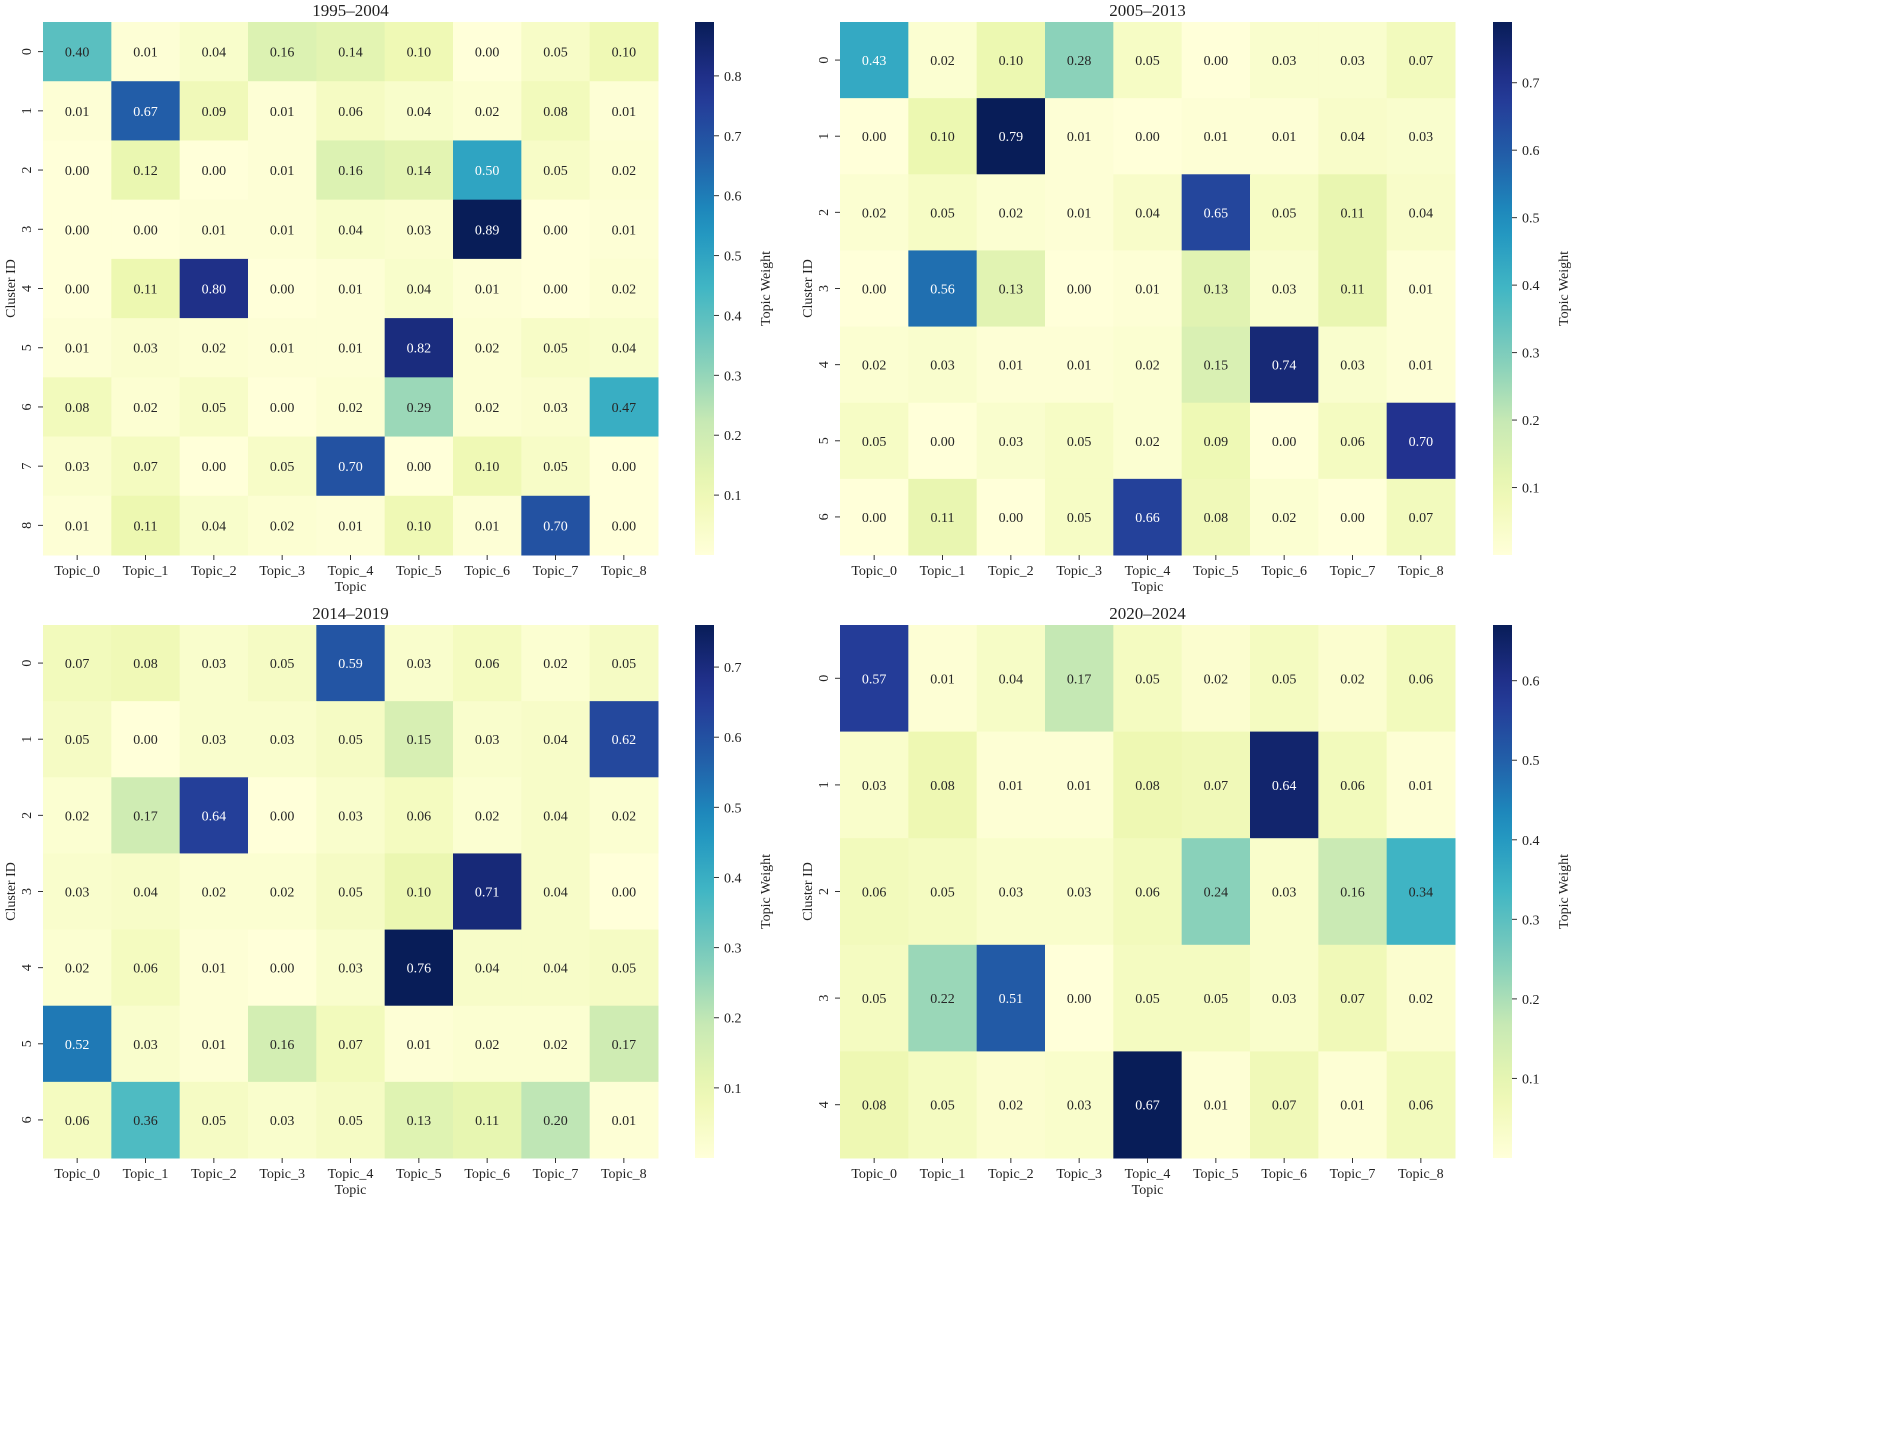 This screenshot has height=1456, width=1902. I want to click on x-tick-label: Topic_6, so click(487, 1174).